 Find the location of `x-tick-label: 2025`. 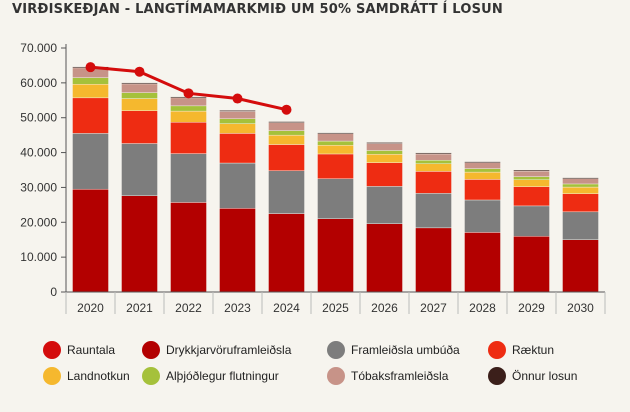

x-tick-label: 2025 is located at coordinates (335, 308).